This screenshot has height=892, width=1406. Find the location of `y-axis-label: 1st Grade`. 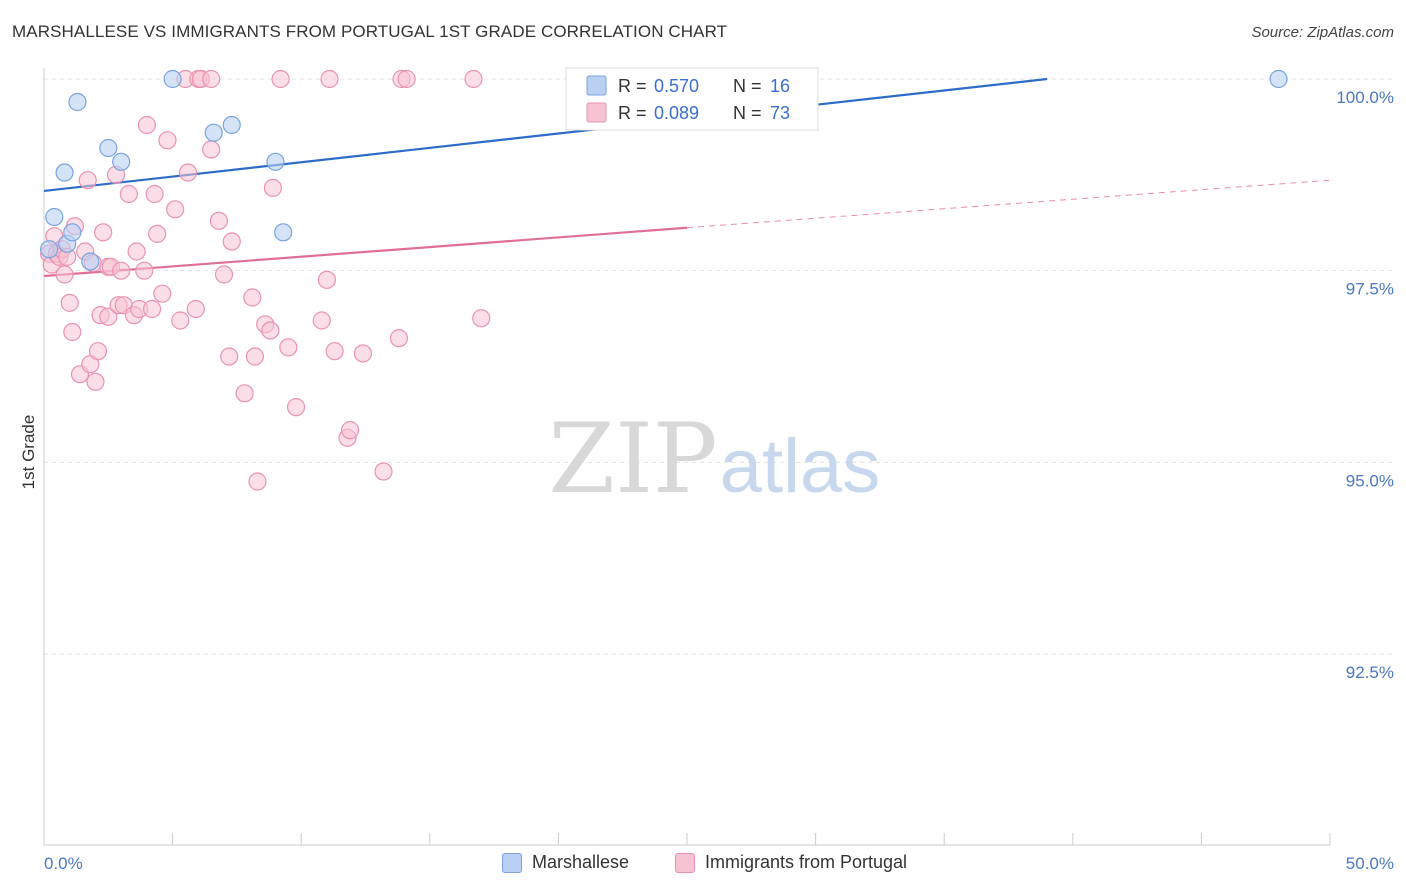

y-axis-label: 1st Grade is located at coordinates (28, 452).